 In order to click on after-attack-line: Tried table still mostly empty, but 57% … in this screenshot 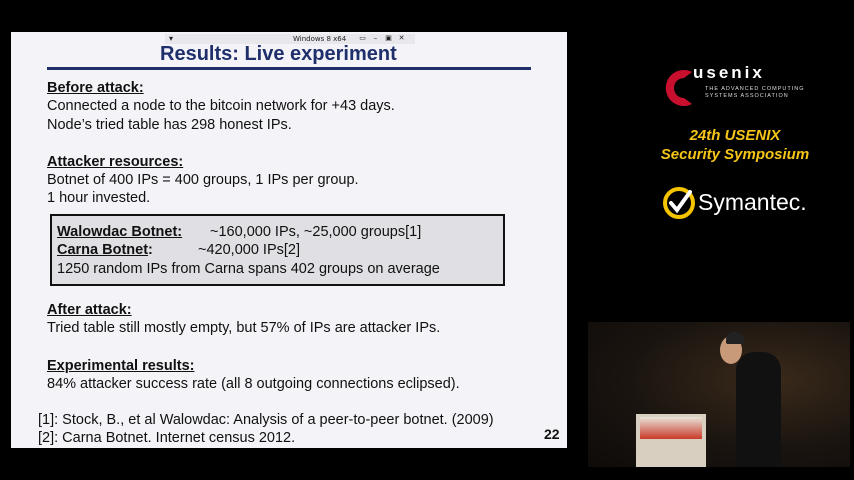, I will do `click(244, 328)`.